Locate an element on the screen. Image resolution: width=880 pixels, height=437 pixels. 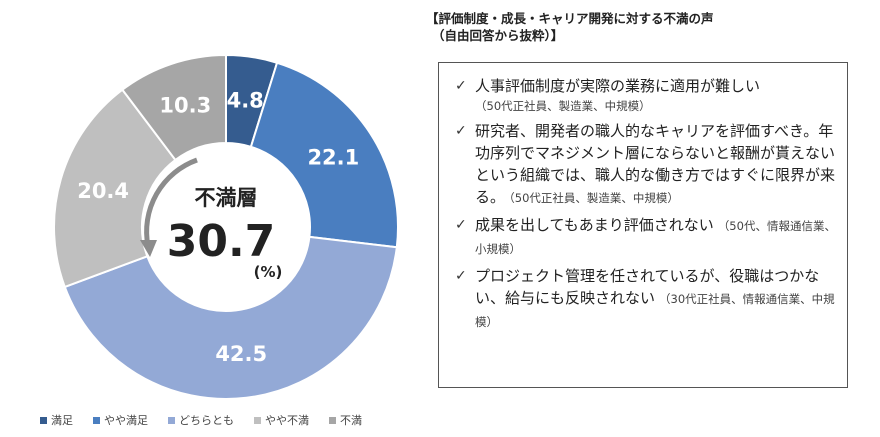
panel-title: 【評価制度・成長・キャリア開発に対する不満の声 （自由回答から抜粋）】 is located at coordinates (646, 27).